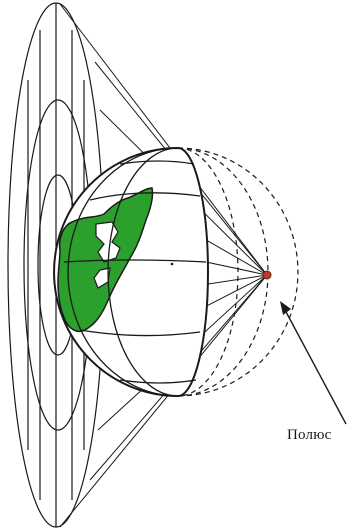 This screenshot has height=531, width=364. Describe the element at coordinates (313, 363) in the screenshot. I see `pole-arrow` at that location.